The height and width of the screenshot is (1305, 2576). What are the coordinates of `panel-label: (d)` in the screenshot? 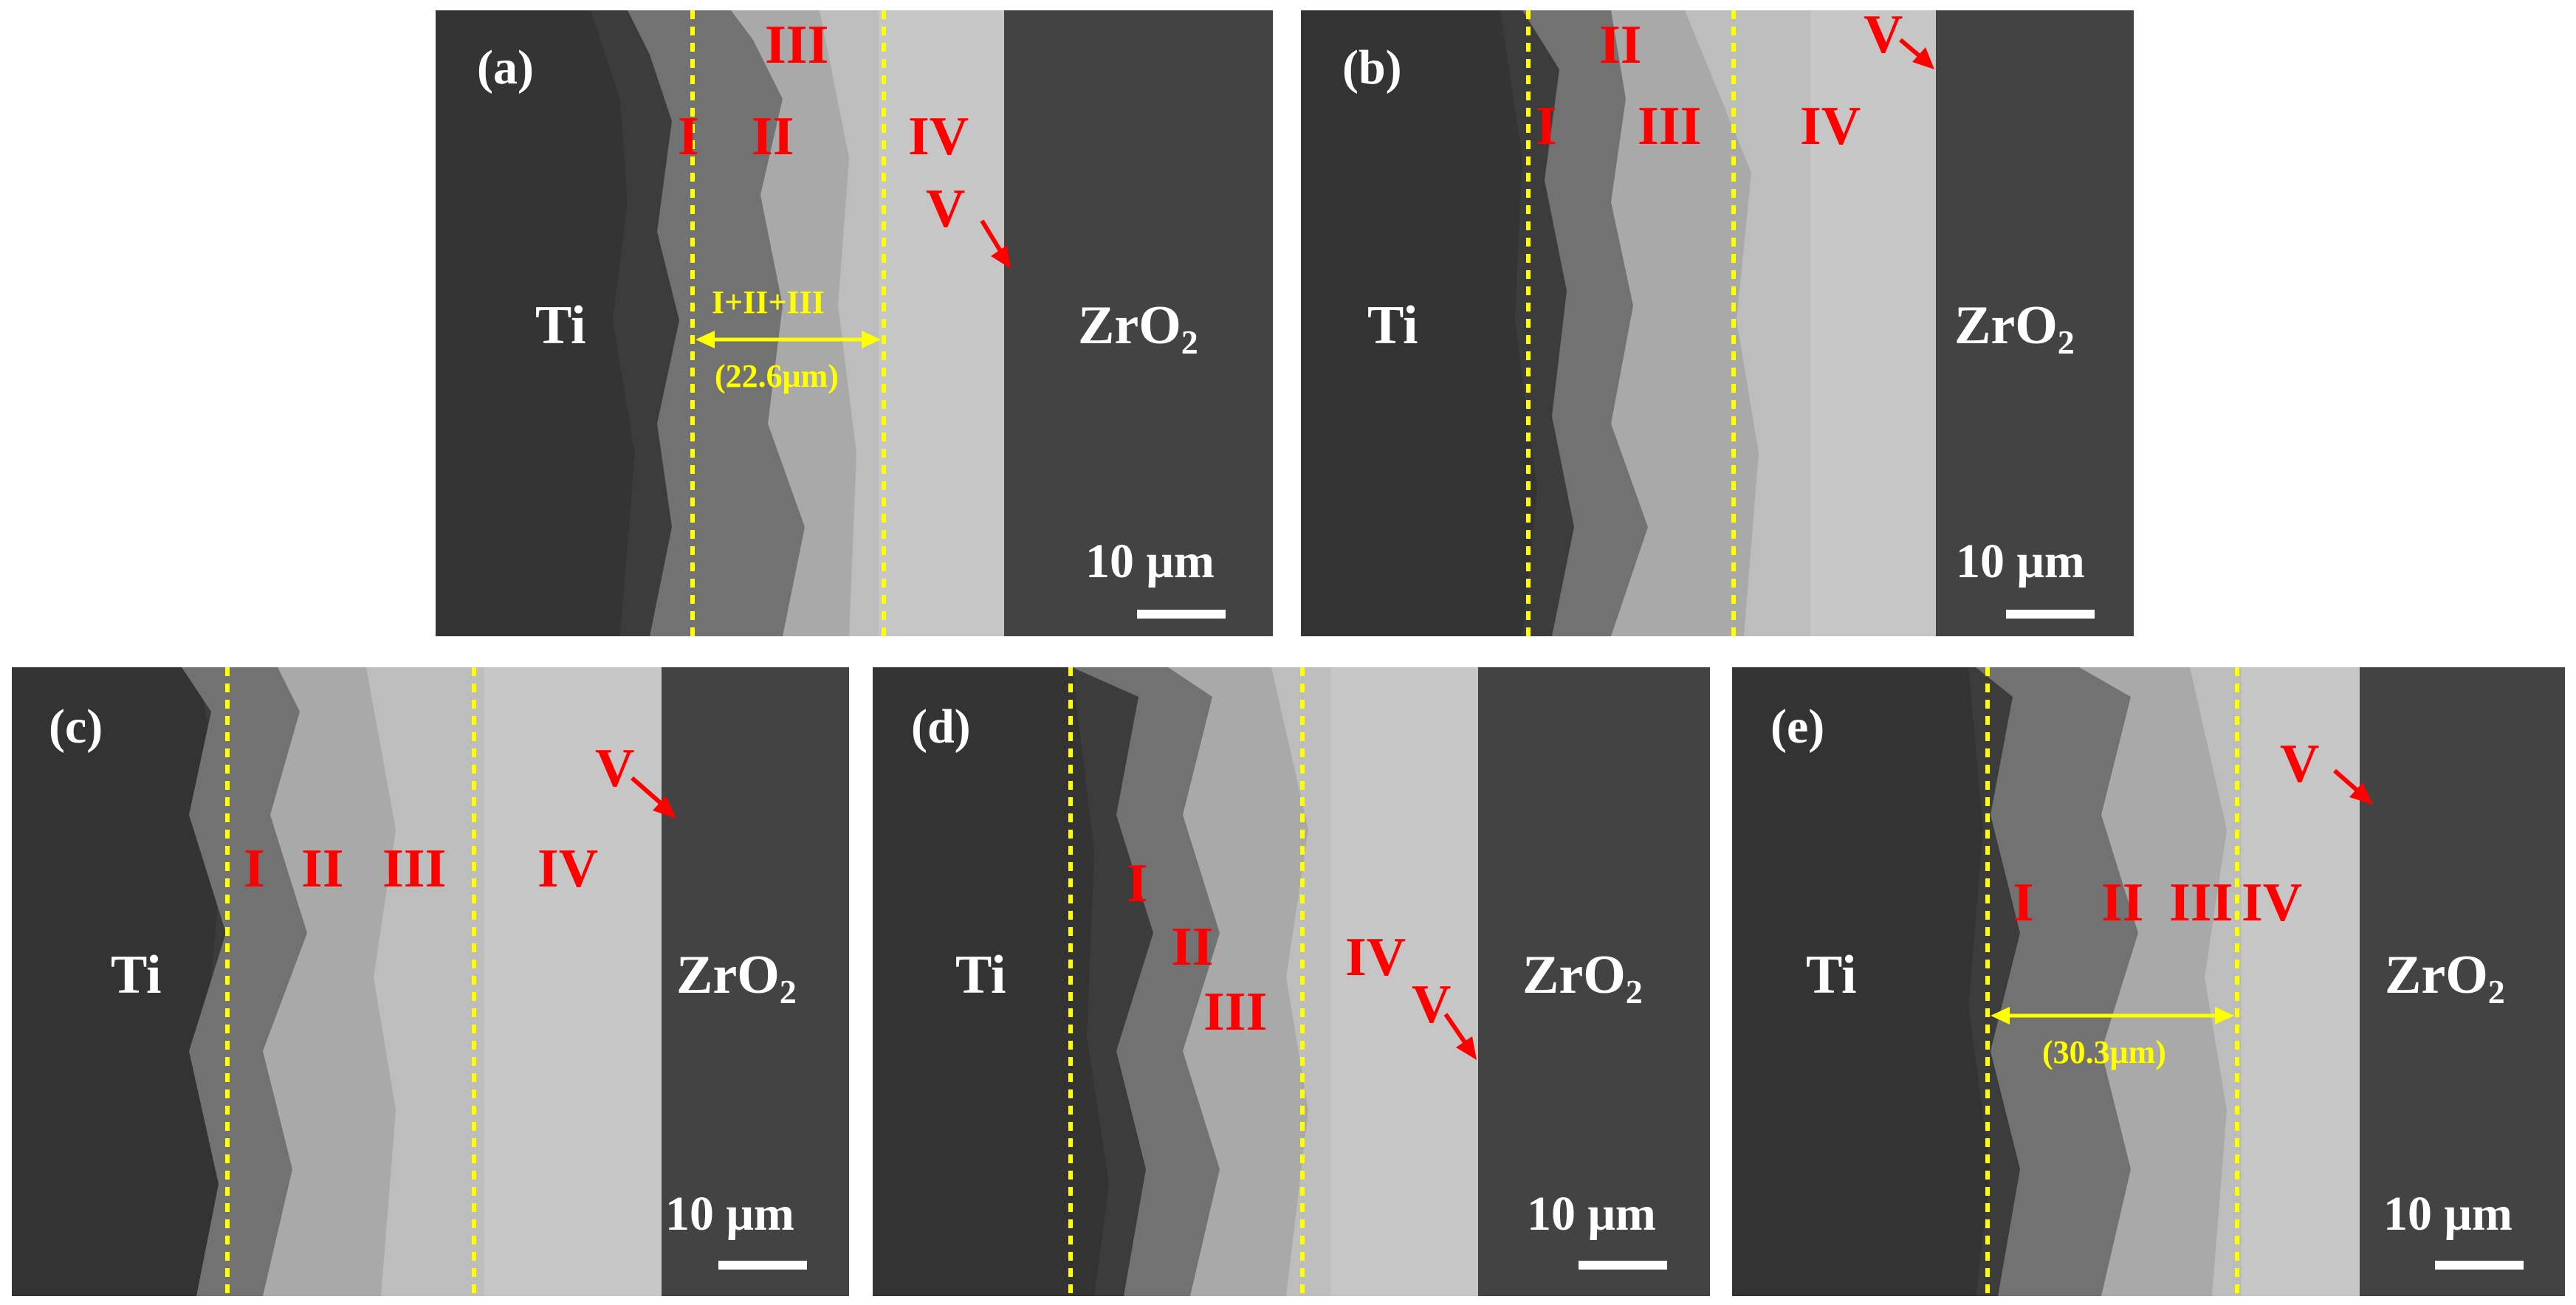 It's located at (941, 727).